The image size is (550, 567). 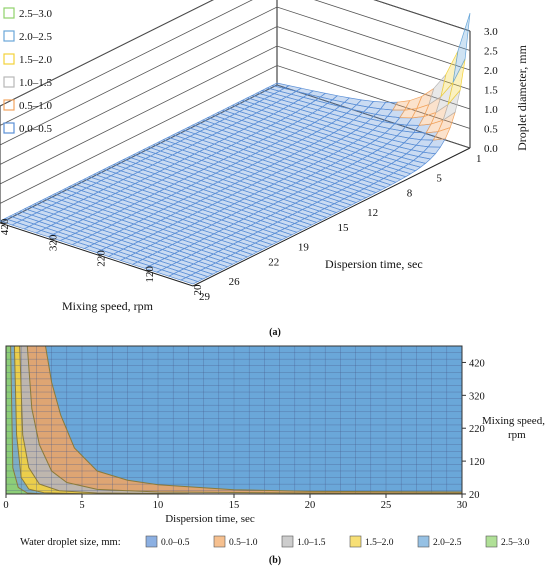 I want to click on x-tick-label: 19, so click(x=304, y=248).